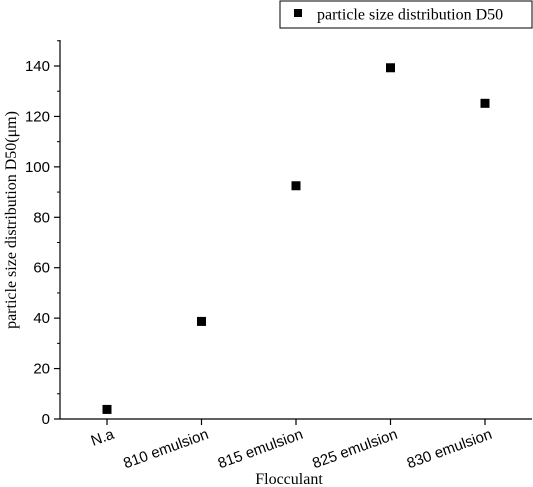  Describe the element at coordinates (37, 116) in the screenshot. I see `y-tick-label: 120` at that location.